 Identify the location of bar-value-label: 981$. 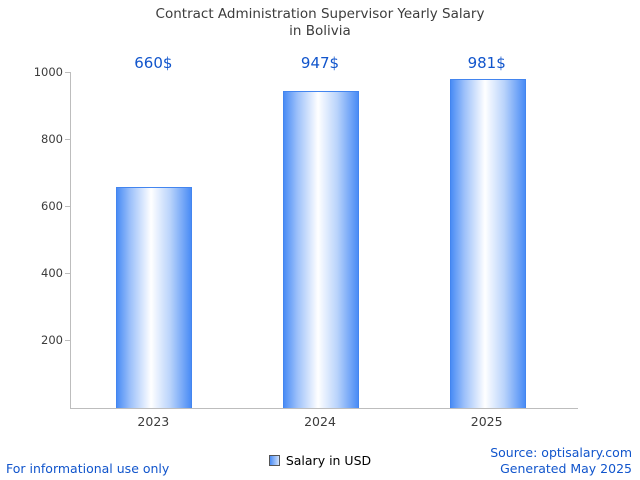
(486, 63).